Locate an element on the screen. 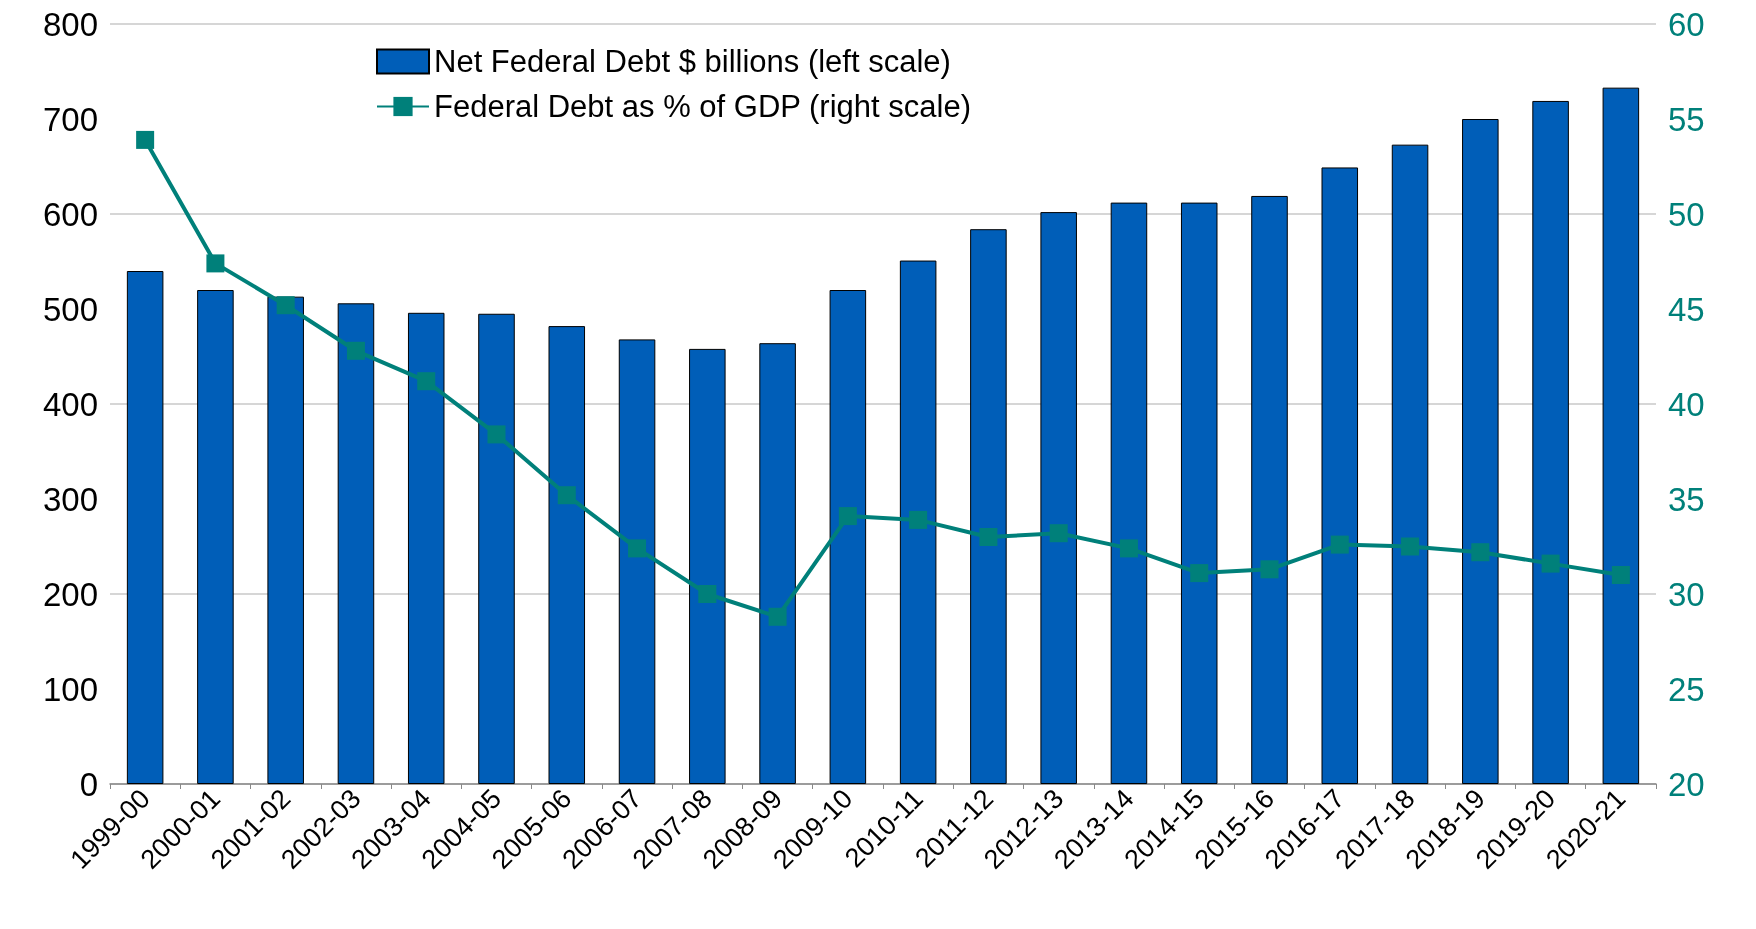  y2-tick-label: 50 is located at coordinates (1686, 214).